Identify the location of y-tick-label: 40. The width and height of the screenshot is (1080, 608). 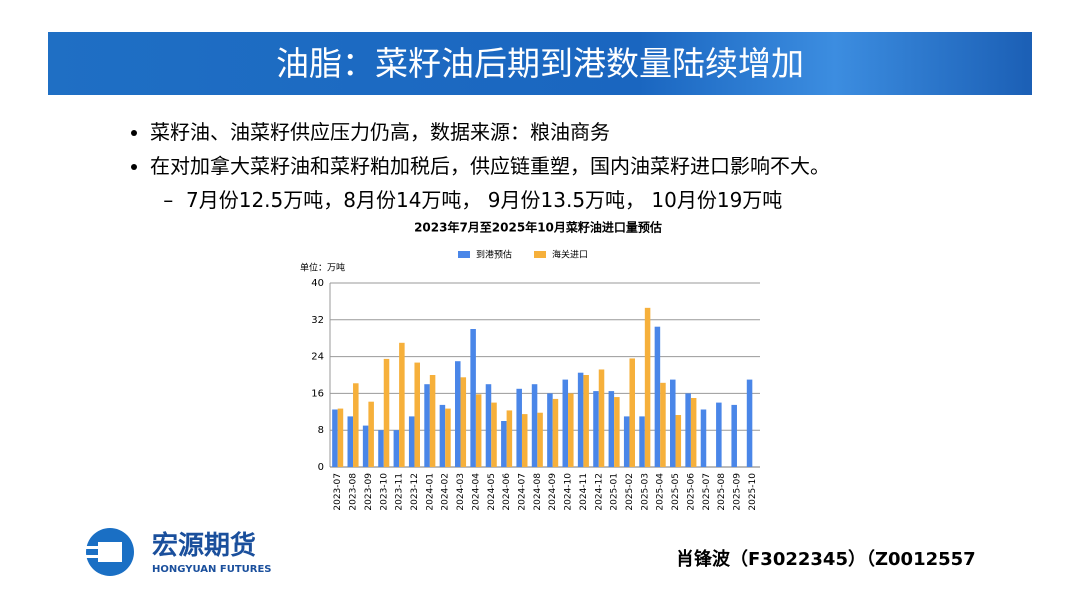
(317, 283).